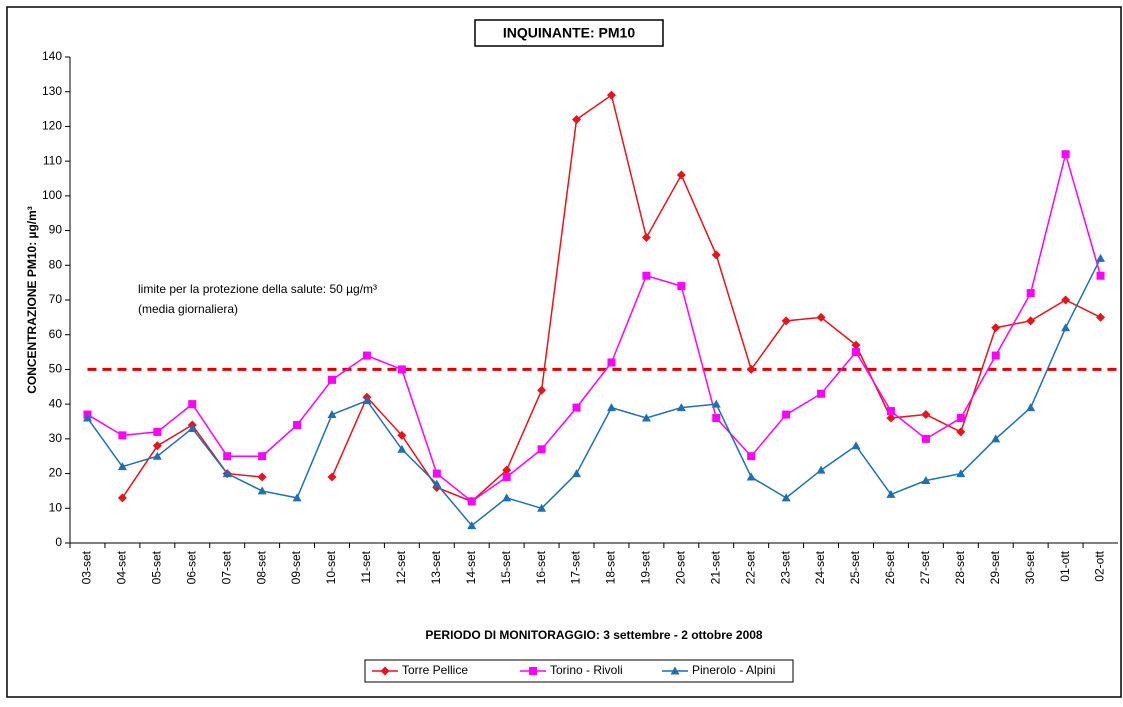 This screenshot has width=1123, height=707. What do you see at coordinates (785, 567) in the screenshot?
I see `x-tick-label: 23-set` at bounding box center [785, 567].